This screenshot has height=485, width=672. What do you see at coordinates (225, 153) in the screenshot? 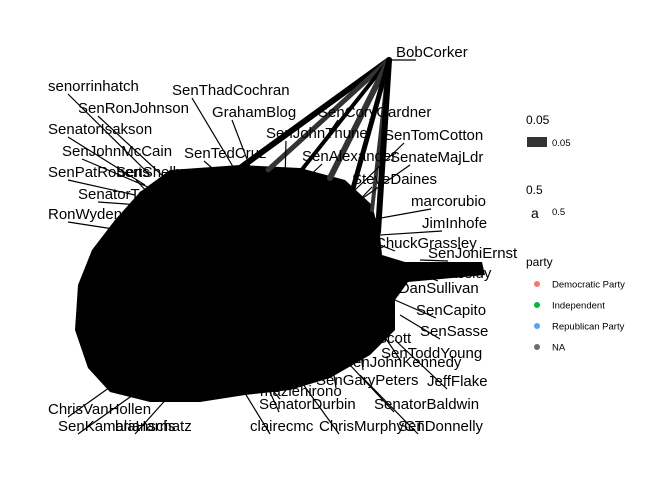
I see `node-label: SenTedCruz` at bounding box center [225, 153].